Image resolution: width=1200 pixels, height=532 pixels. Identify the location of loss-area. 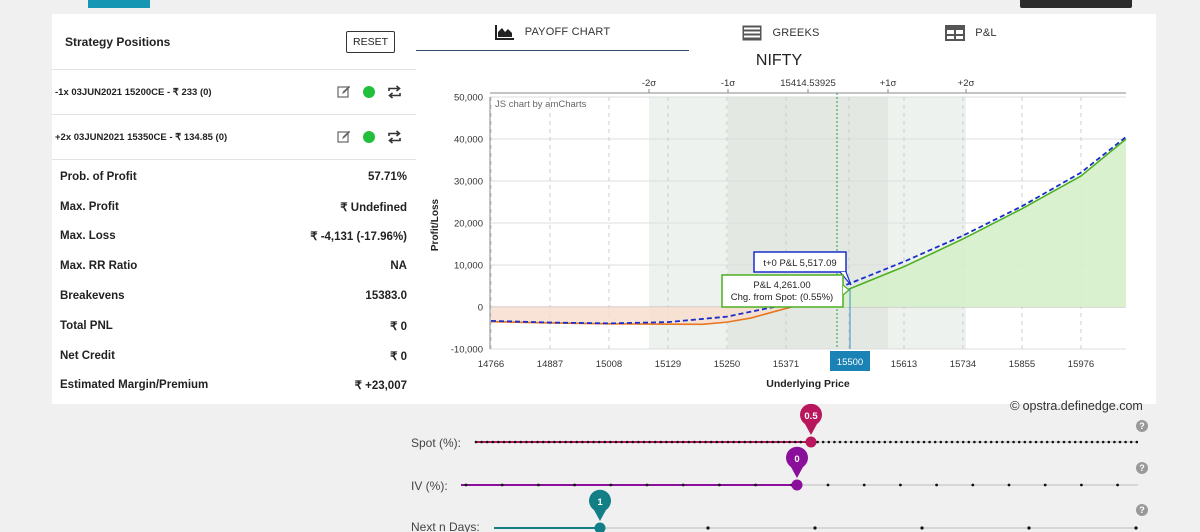
(641, 316).